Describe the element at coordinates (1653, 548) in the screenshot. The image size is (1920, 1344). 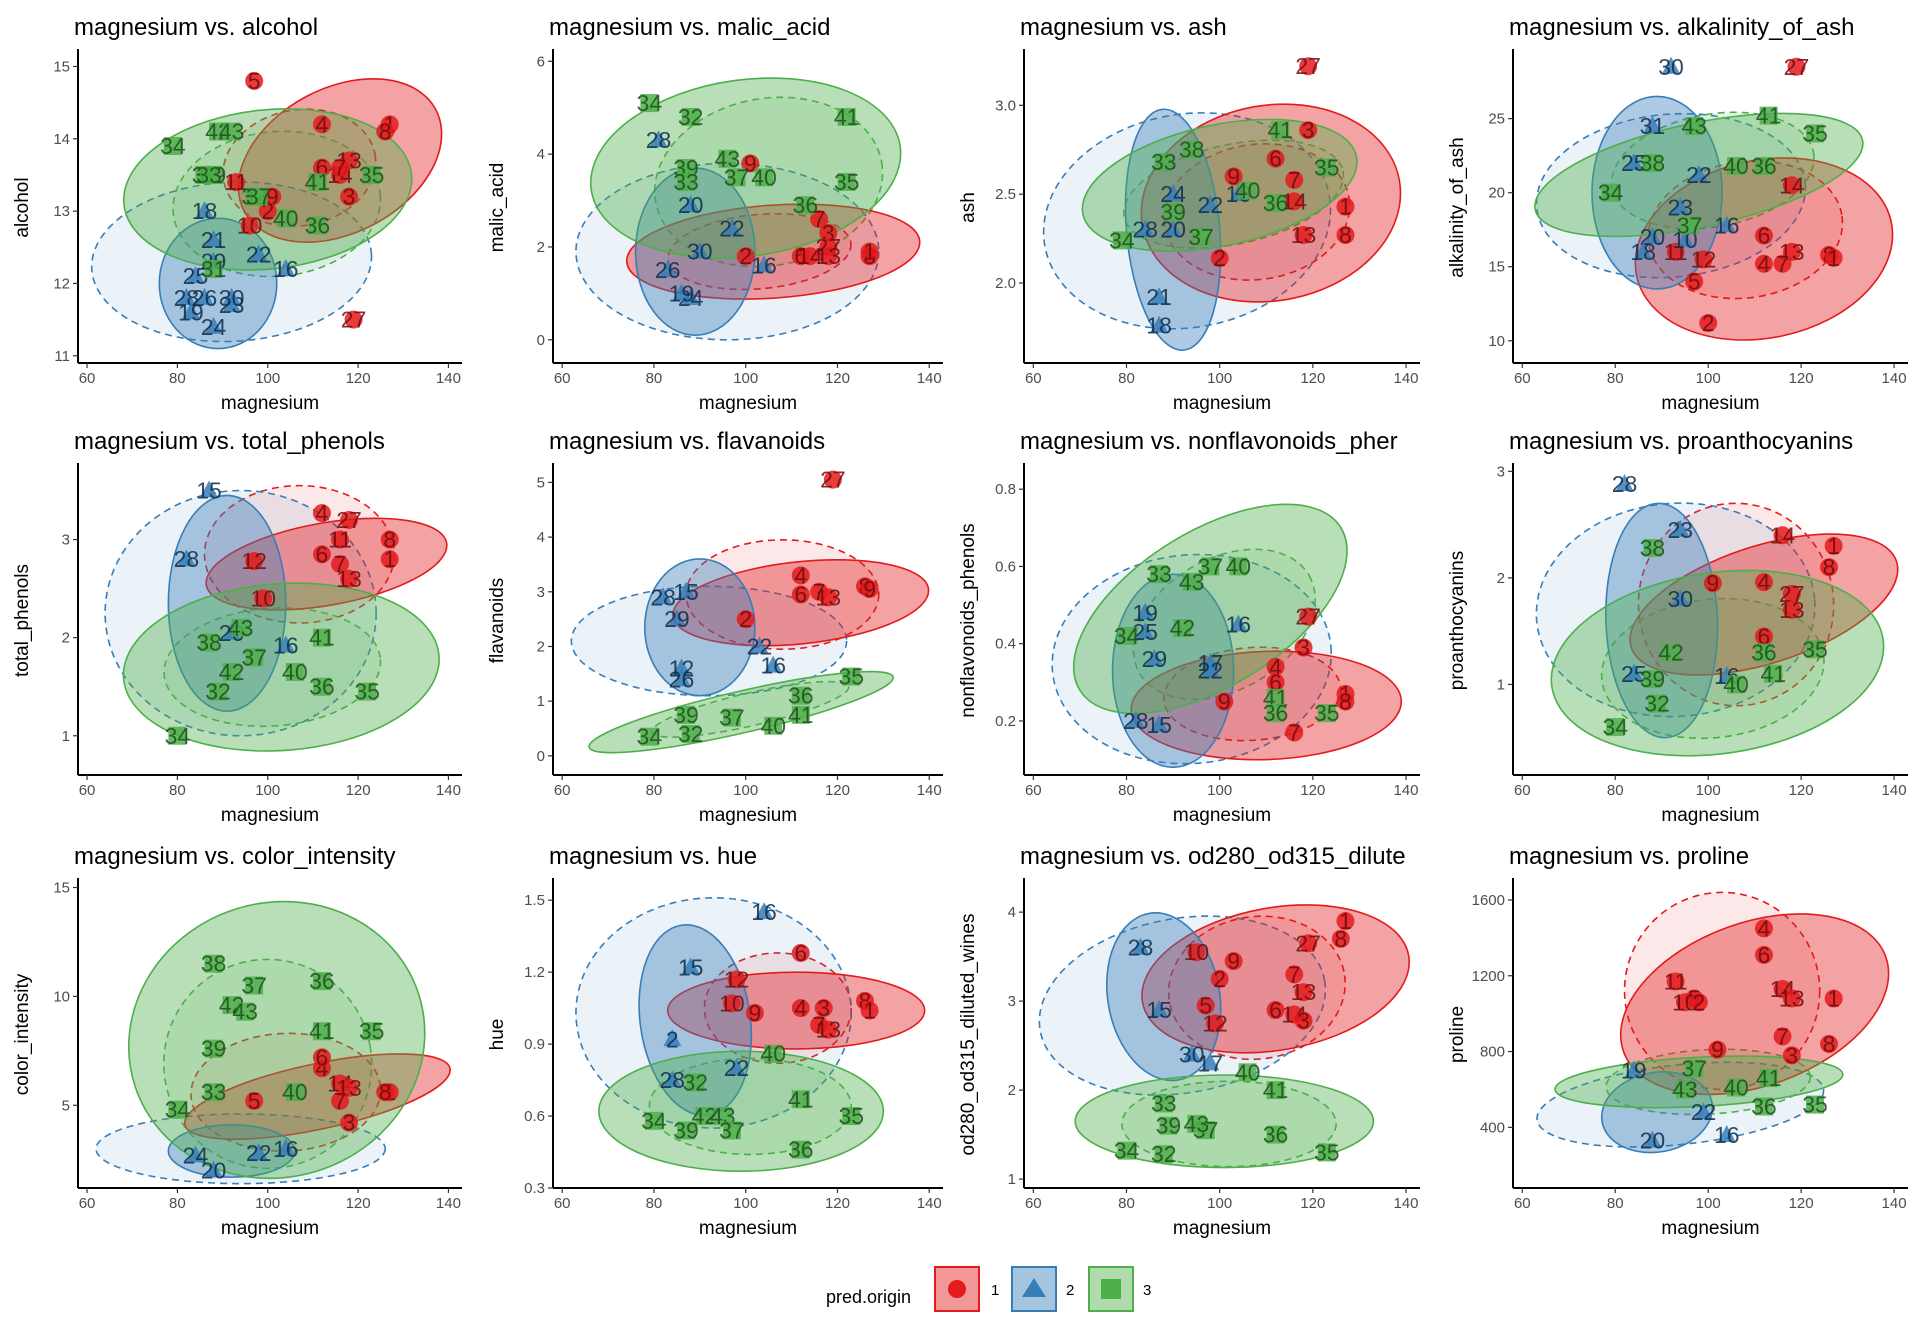
I see `point-label: 38` at that location.